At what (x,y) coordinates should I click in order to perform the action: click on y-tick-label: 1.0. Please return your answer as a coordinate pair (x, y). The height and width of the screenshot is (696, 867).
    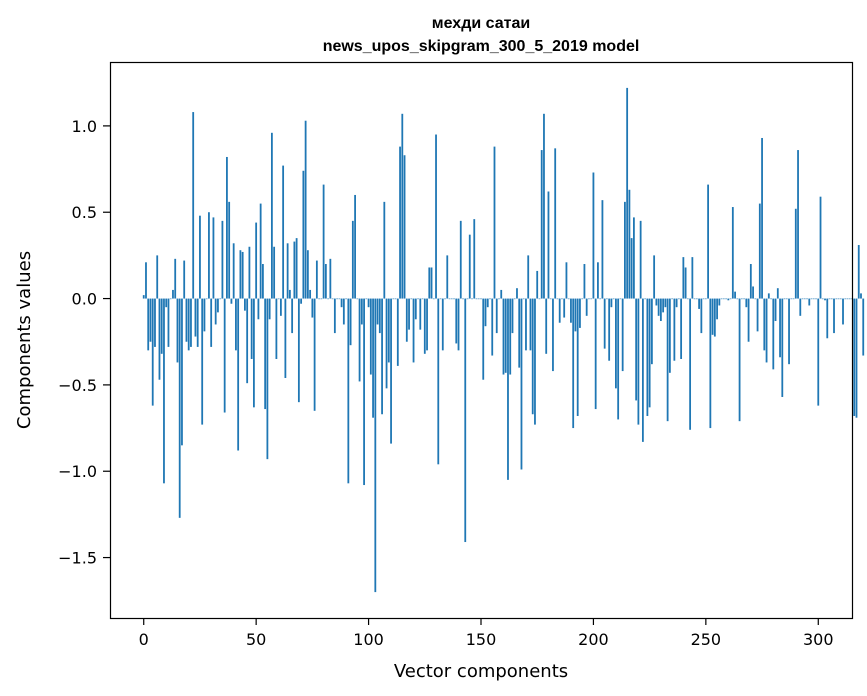
    Looking at the image, I should click on (84, 126).